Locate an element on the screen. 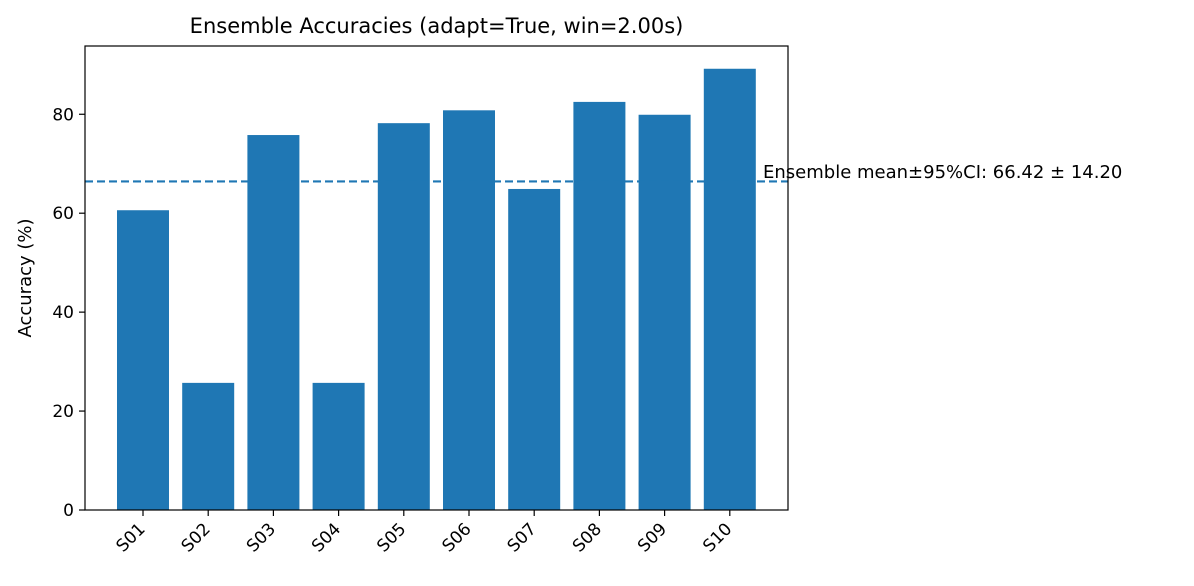 The image size is (1194, 586). y-ticks: 0 20 40 60 80 is located at coordinates (68, 313).